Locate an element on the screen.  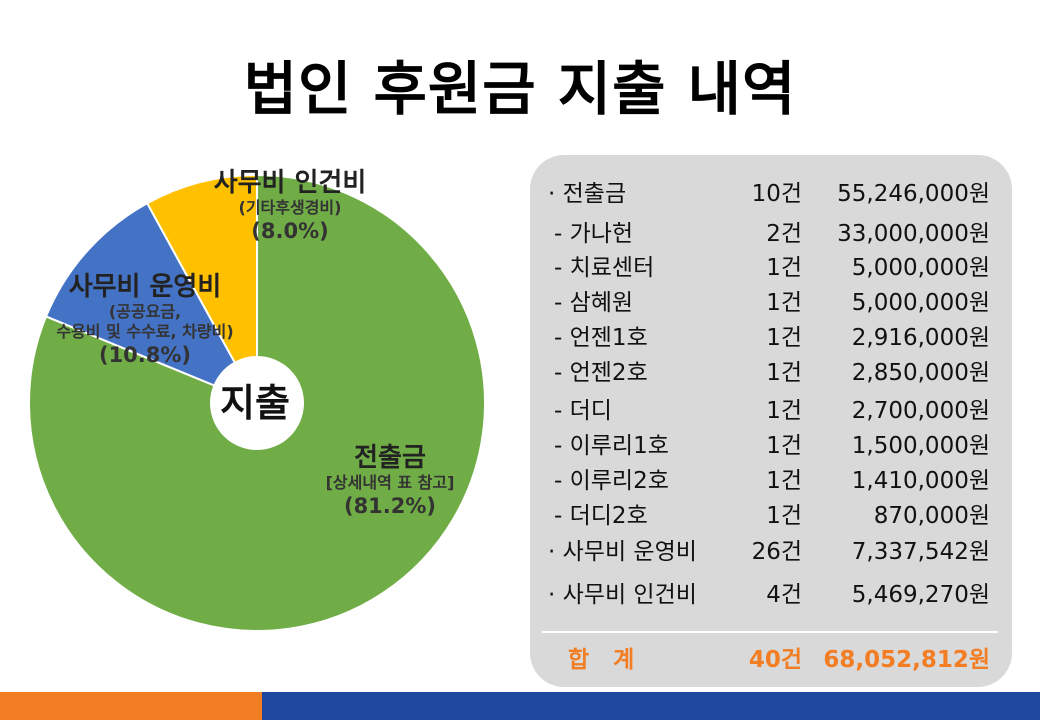
row-count: 26건 is located at coordinates (776, 552).